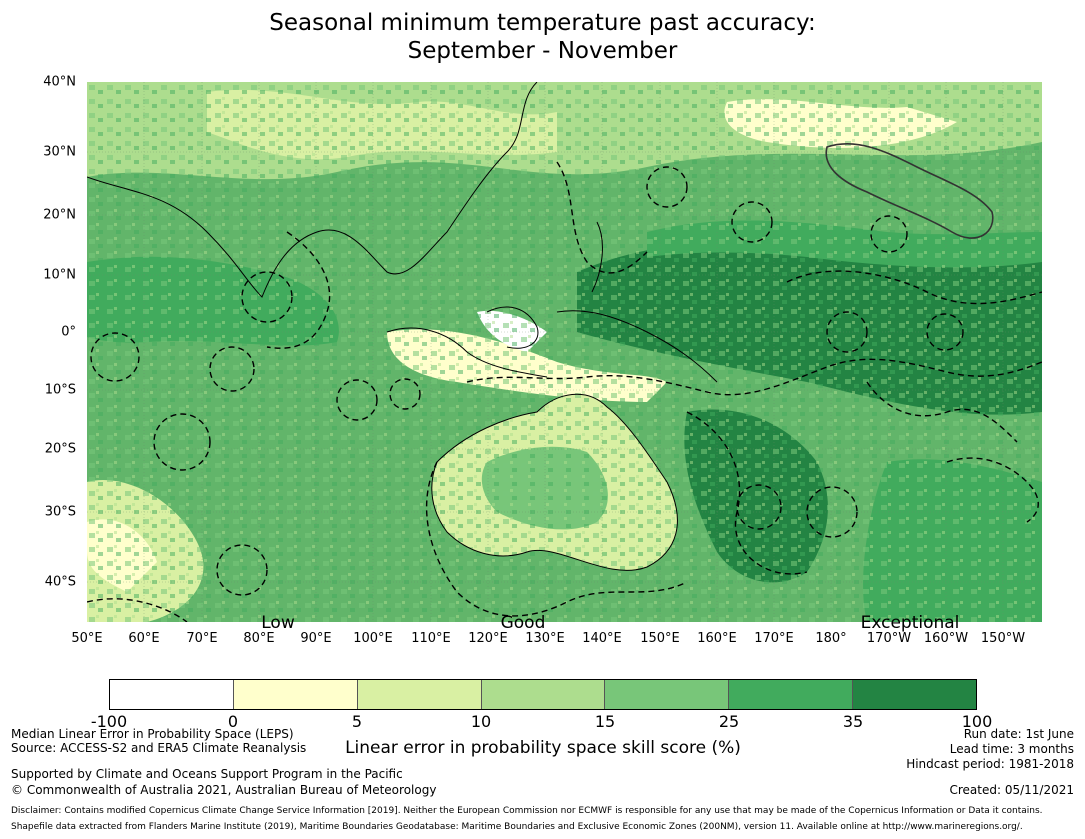 The image size is (1085, 839). I want to click on lon-label-70e: 70°E, so click(202, 638).